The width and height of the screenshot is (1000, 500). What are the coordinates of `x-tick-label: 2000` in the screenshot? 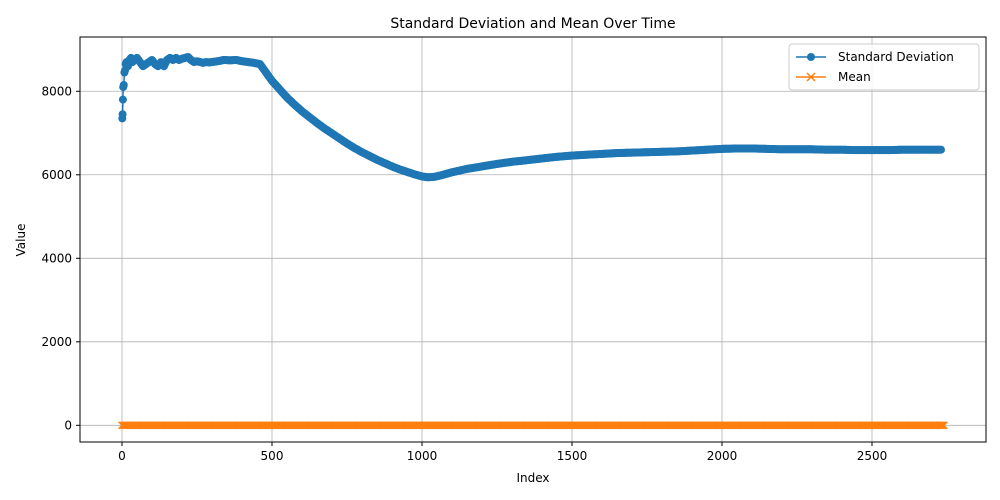 It's located at (722, 456).